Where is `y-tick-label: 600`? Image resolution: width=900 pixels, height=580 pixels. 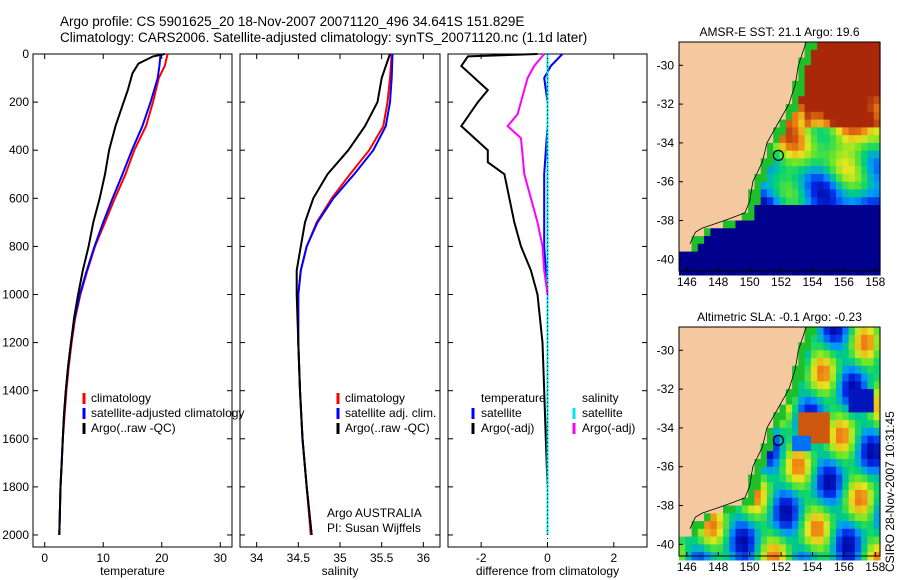 y-tick-label: 600 is located at coordinates (19, 198).